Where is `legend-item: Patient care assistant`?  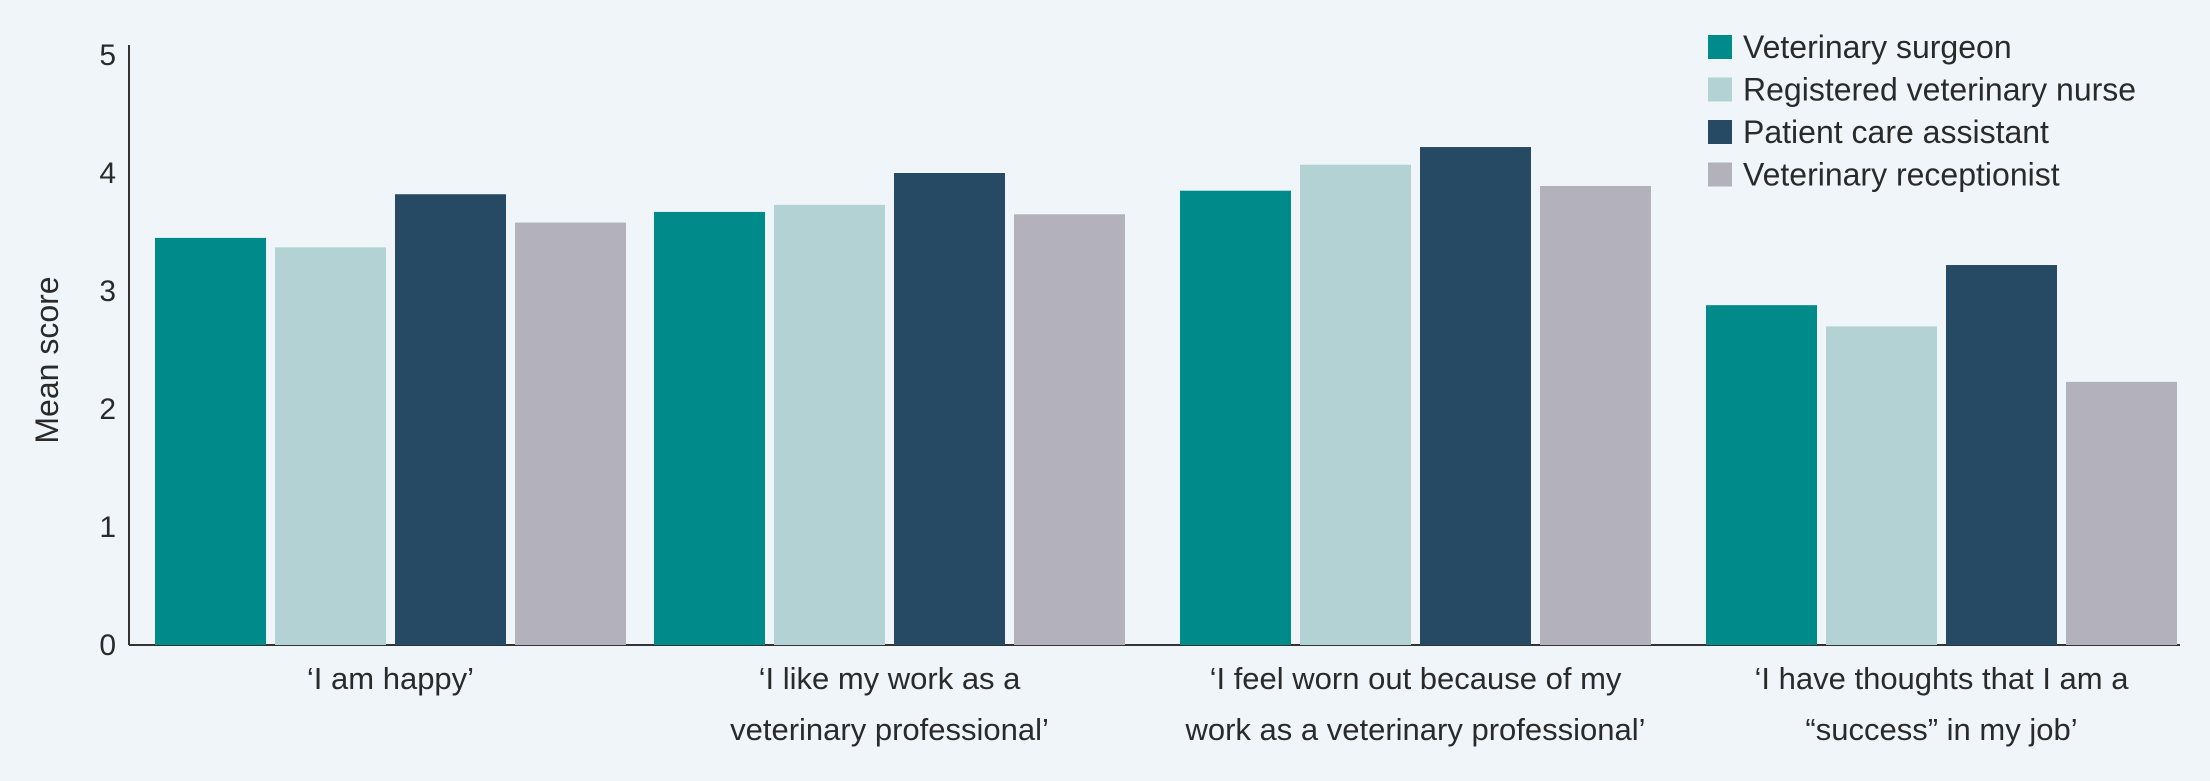
legend-item: Patient care assistant is located at coordinates (1878, 132).